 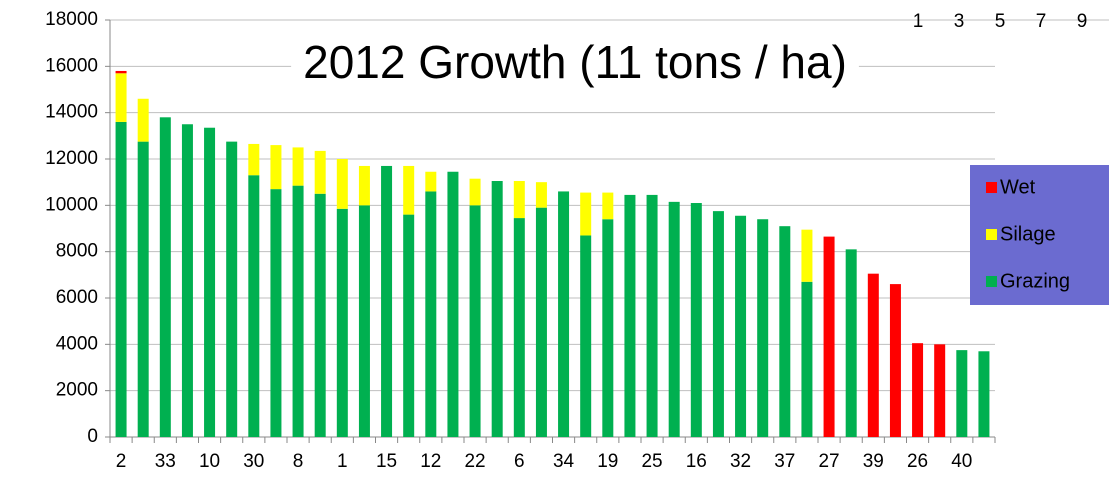 I want to click on x-tick-label: 39, so click(x=873, y=461).